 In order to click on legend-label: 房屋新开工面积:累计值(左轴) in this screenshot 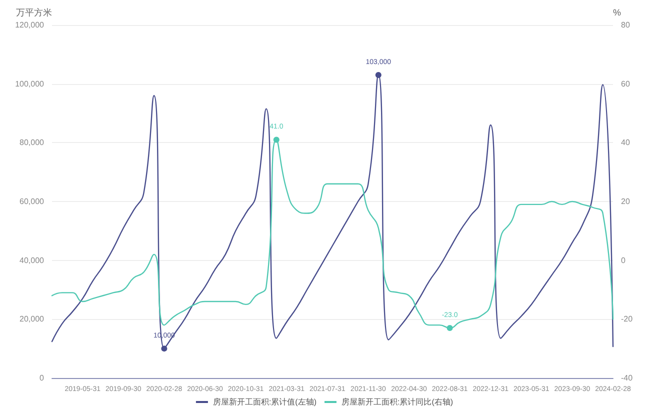, I will do `click(264, 402)`.